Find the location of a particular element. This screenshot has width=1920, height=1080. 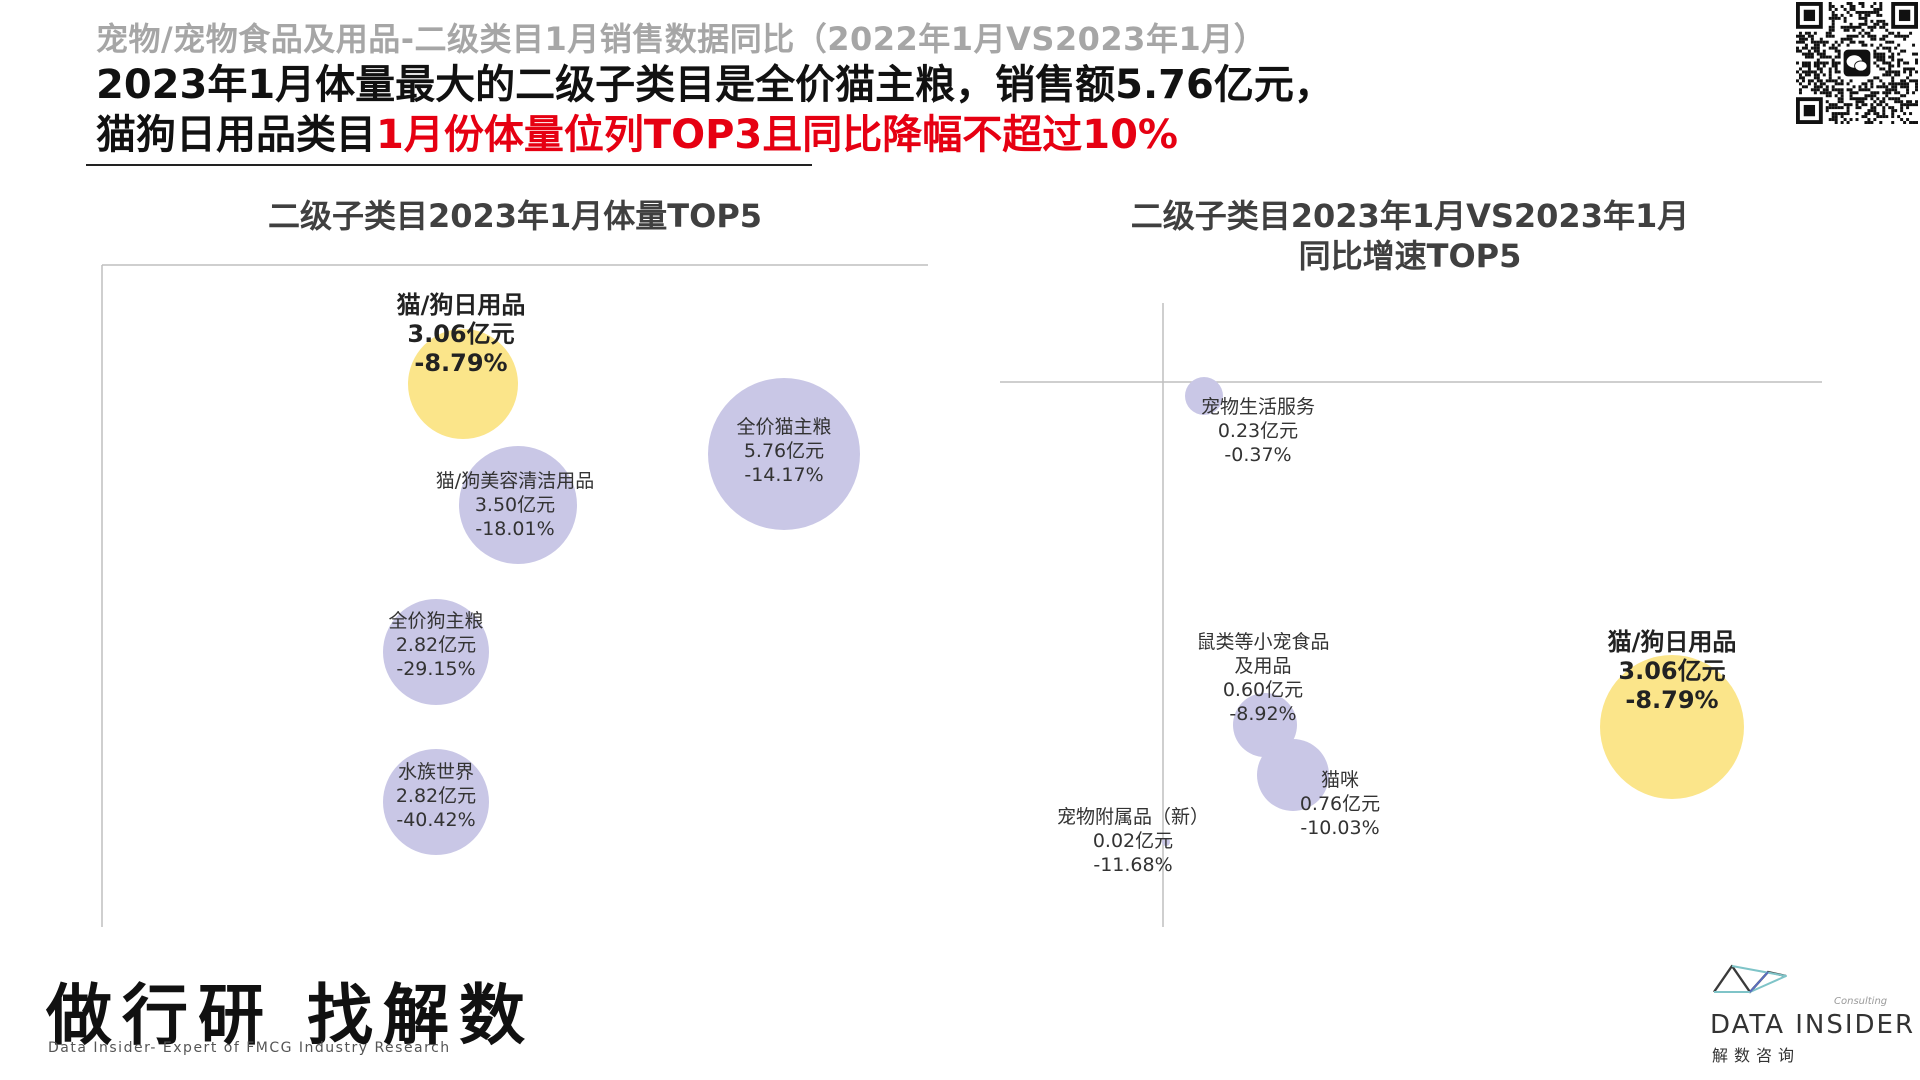

bubble-name-label: 猫/狗美容清洁用品 is located at coordinates (515, 481).